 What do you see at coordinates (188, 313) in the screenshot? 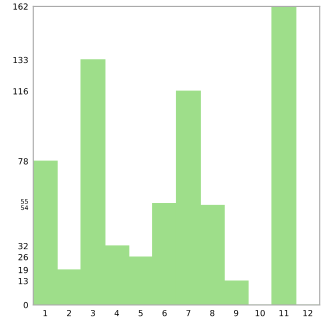
I see `x-tick-label: 7` at bounding box center [188, 313].